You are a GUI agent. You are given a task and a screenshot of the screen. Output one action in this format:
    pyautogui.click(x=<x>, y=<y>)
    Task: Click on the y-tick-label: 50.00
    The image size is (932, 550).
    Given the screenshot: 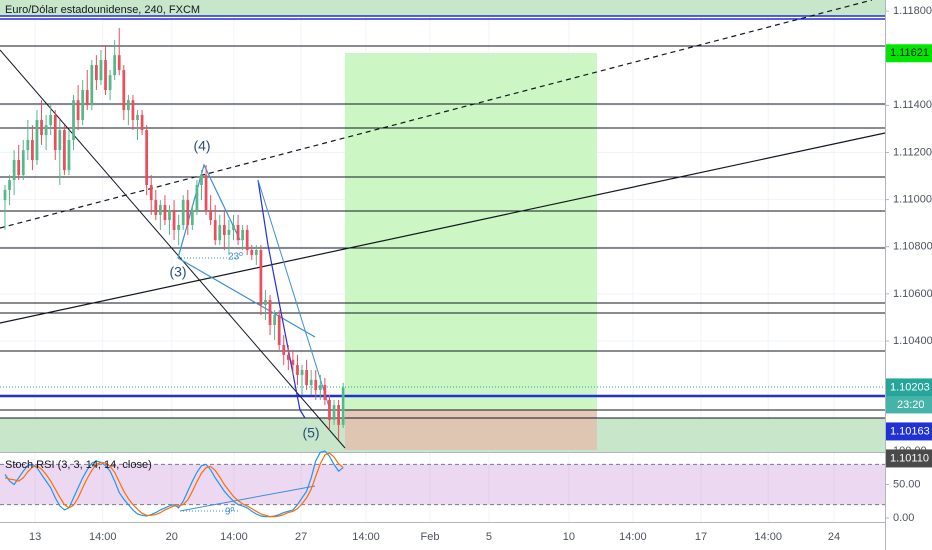 What is the action you would take?
    pyautogui.click(x=907, y=484)
    